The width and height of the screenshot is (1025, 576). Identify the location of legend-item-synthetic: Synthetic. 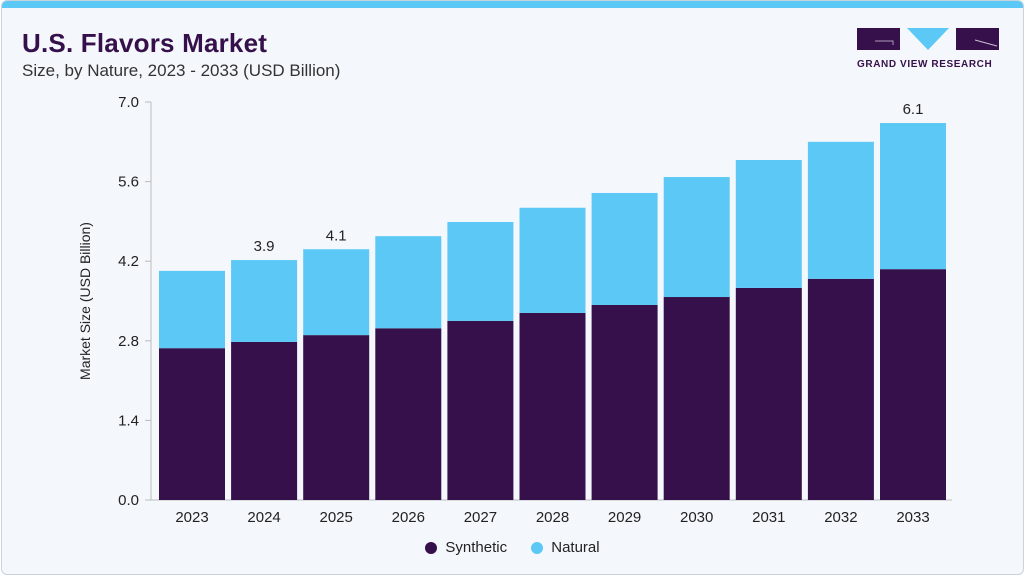
(466, 547).